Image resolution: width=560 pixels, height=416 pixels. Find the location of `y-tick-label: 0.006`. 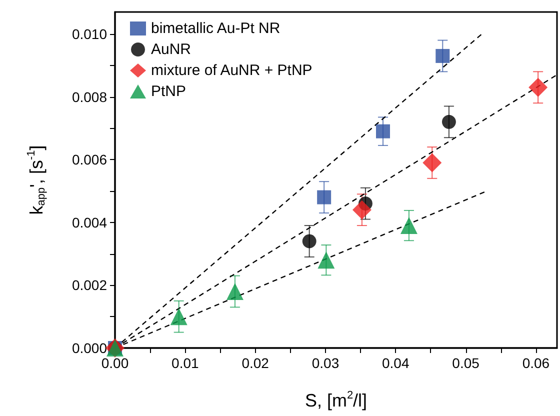

y-tick-label: 0.006 is located at coordinates (90, 160).